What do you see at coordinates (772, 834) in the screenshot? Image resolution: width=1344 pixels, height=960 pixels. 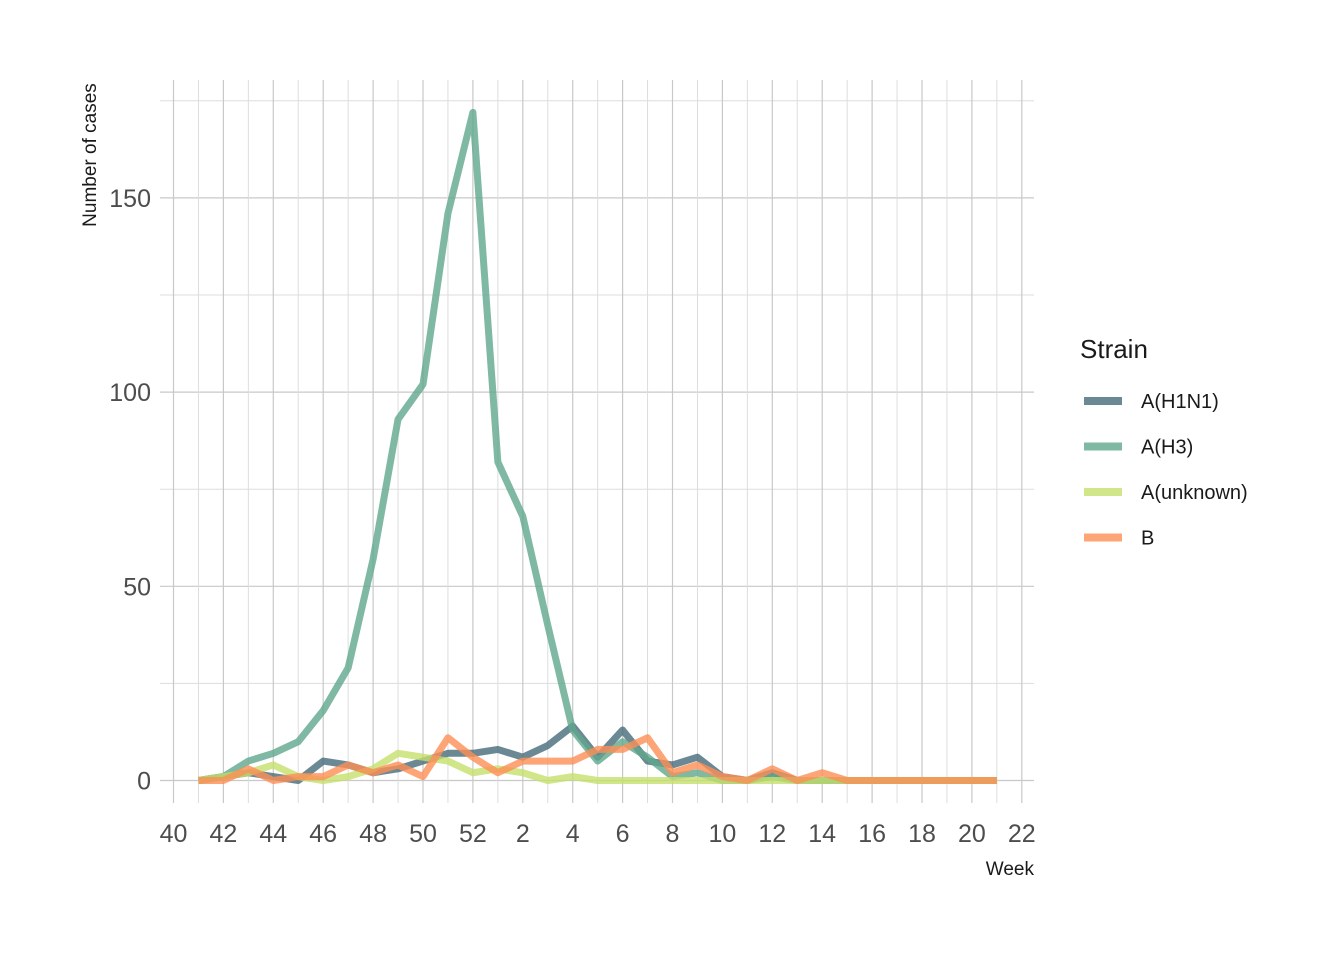 I see `x-tick-label: 12` at bounding box center [772, 834].